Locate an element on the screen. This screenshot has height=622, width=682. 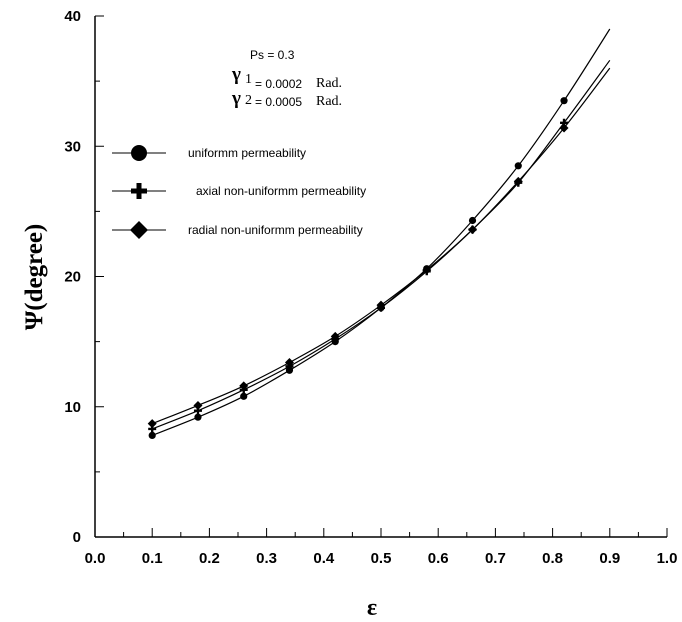
gamma2-symbol: γ is located at coordinates (236, 98).